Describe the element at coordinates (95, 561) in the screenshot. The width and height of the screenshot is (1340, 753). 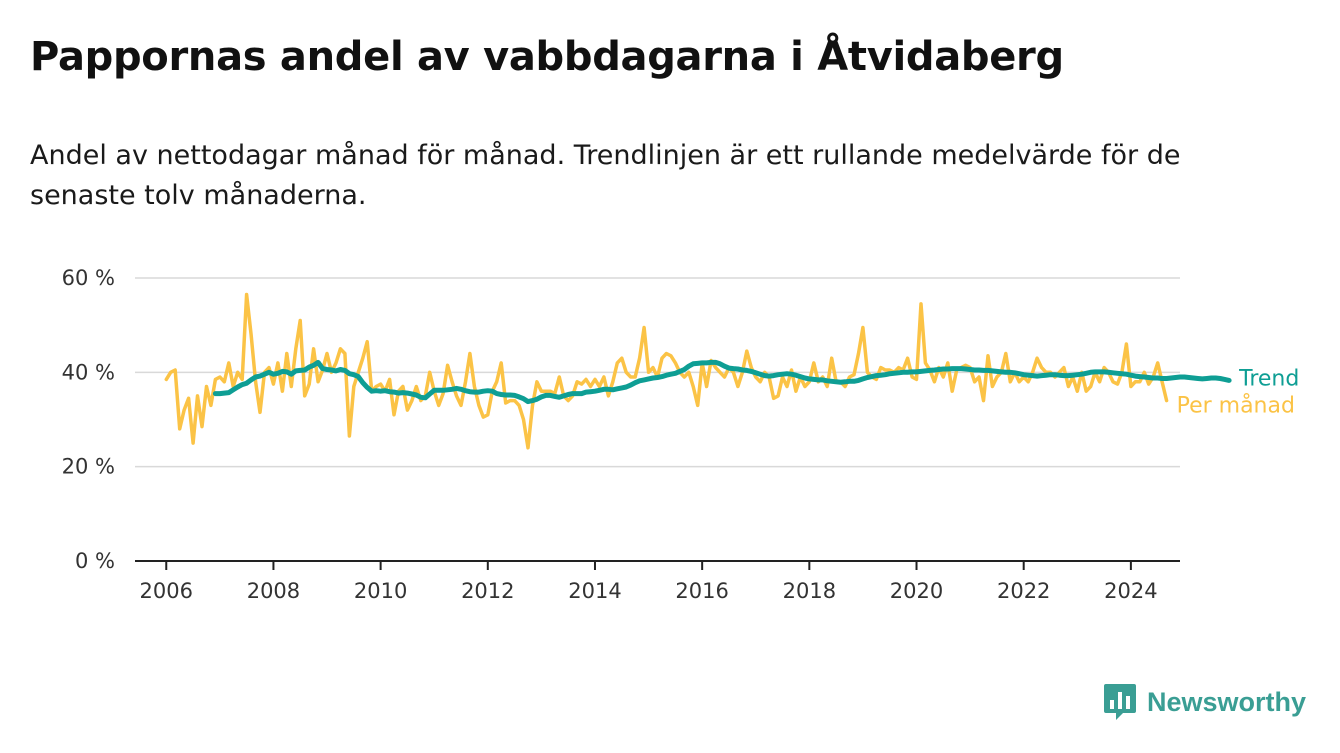
I see `y-tick-label: 0 %` at that location.